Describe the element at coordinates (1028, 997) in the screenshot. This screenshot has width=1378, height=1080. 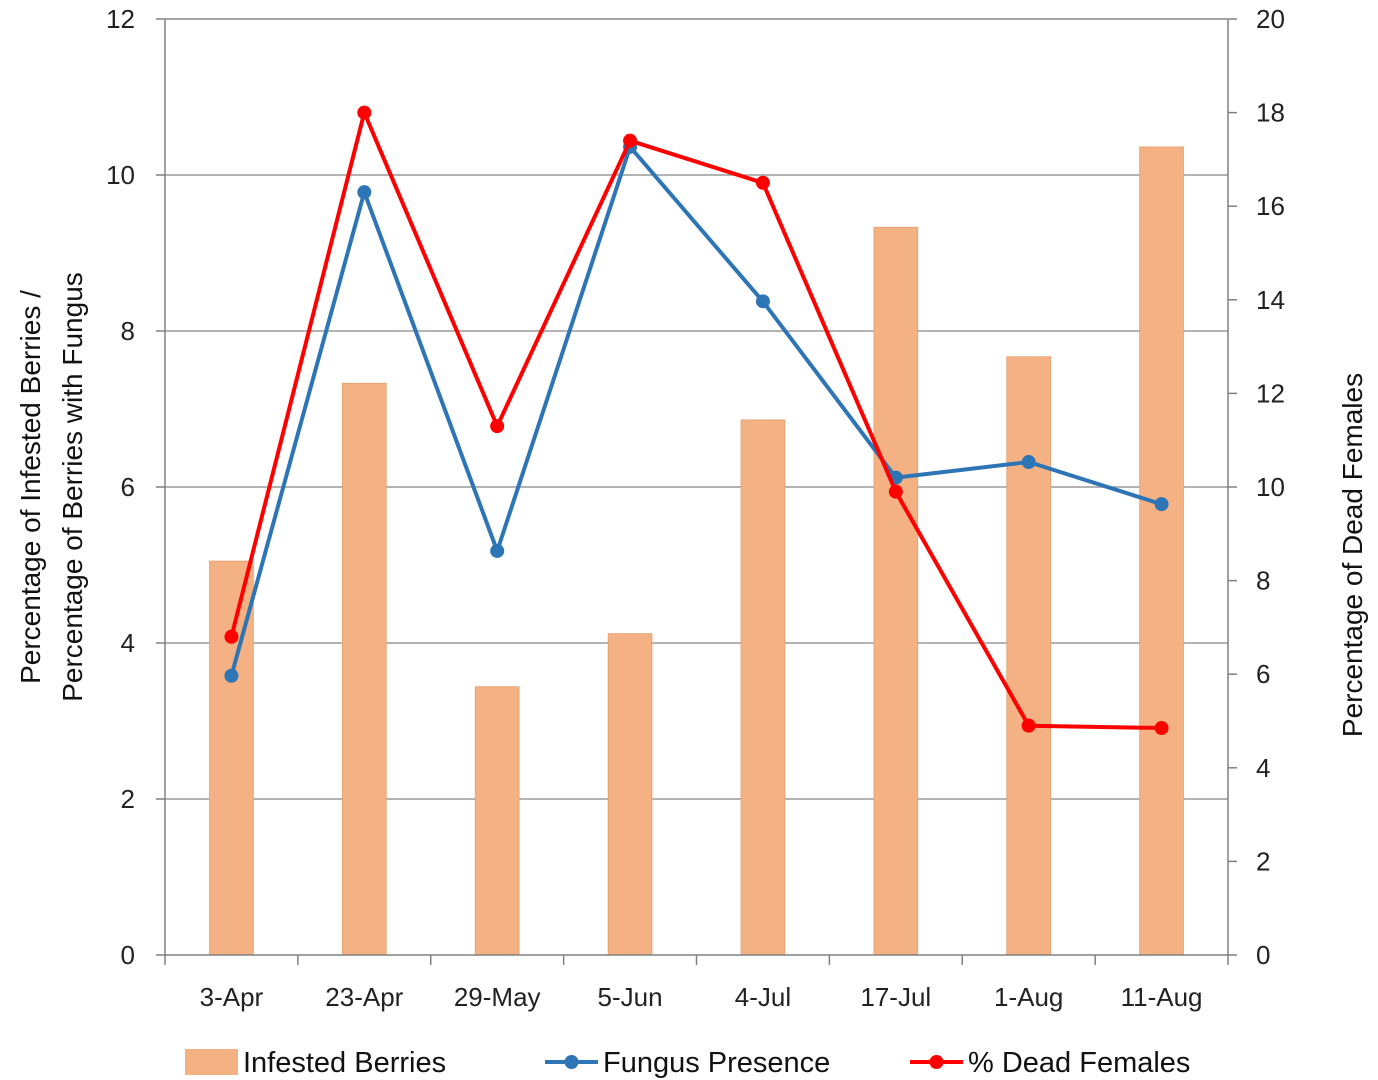
I see `x-tick-label: 1-Aug` at that location.